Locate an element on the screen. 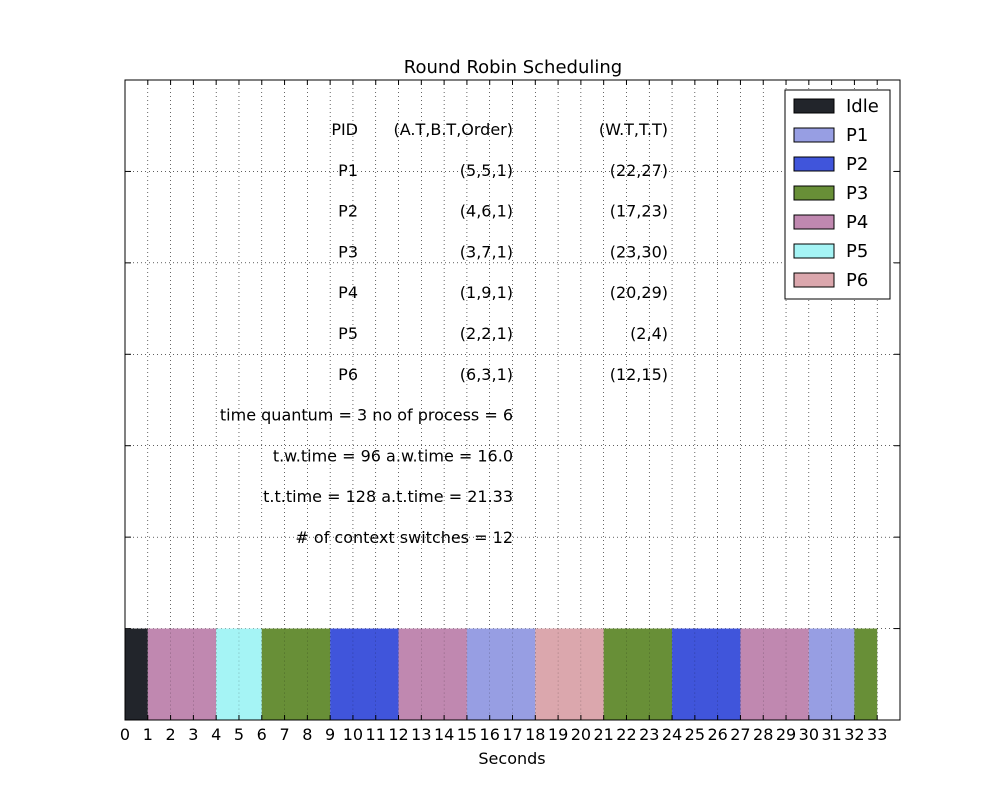 This screenshot has width=1000, height=800. x-tick-label: 13 is located at coordinates (421, 734).